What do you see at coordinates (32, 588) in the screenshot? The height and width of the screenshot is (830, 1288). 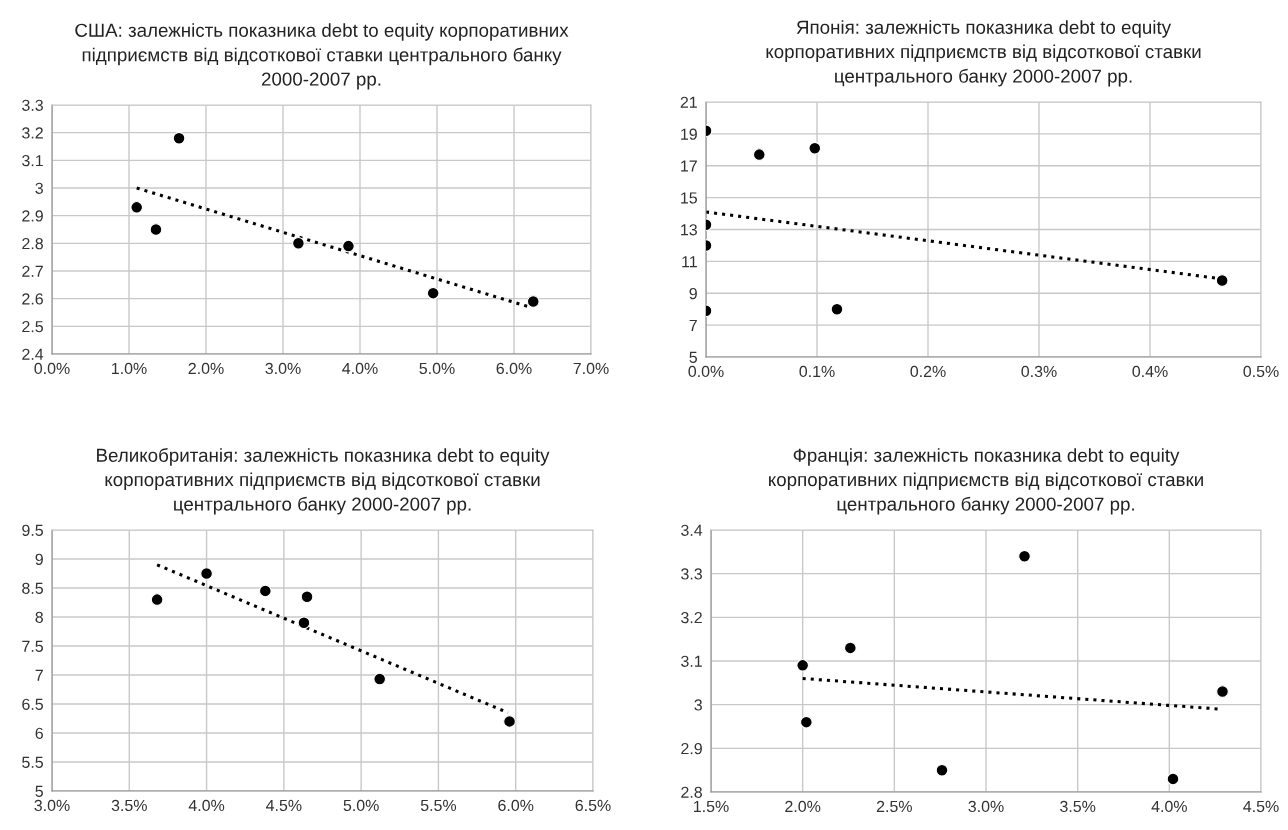 I see `y-tick-label: 8.5` at bounding box center [32, 588].